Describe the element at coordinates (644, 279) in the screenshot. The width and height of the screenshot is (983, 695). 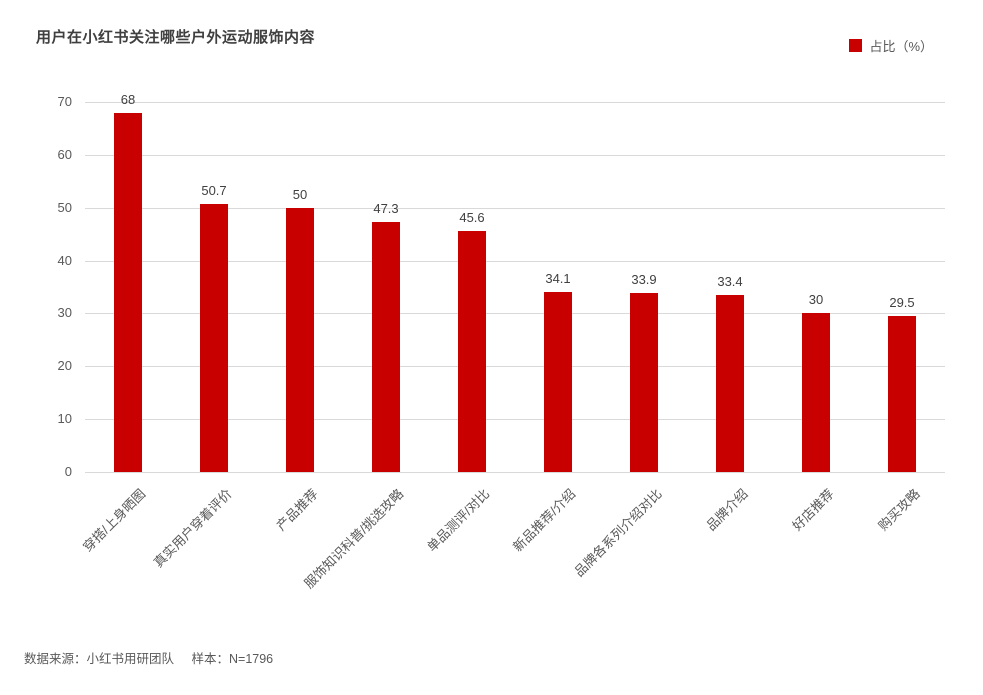
I see `value-label: 33.9` at that location.